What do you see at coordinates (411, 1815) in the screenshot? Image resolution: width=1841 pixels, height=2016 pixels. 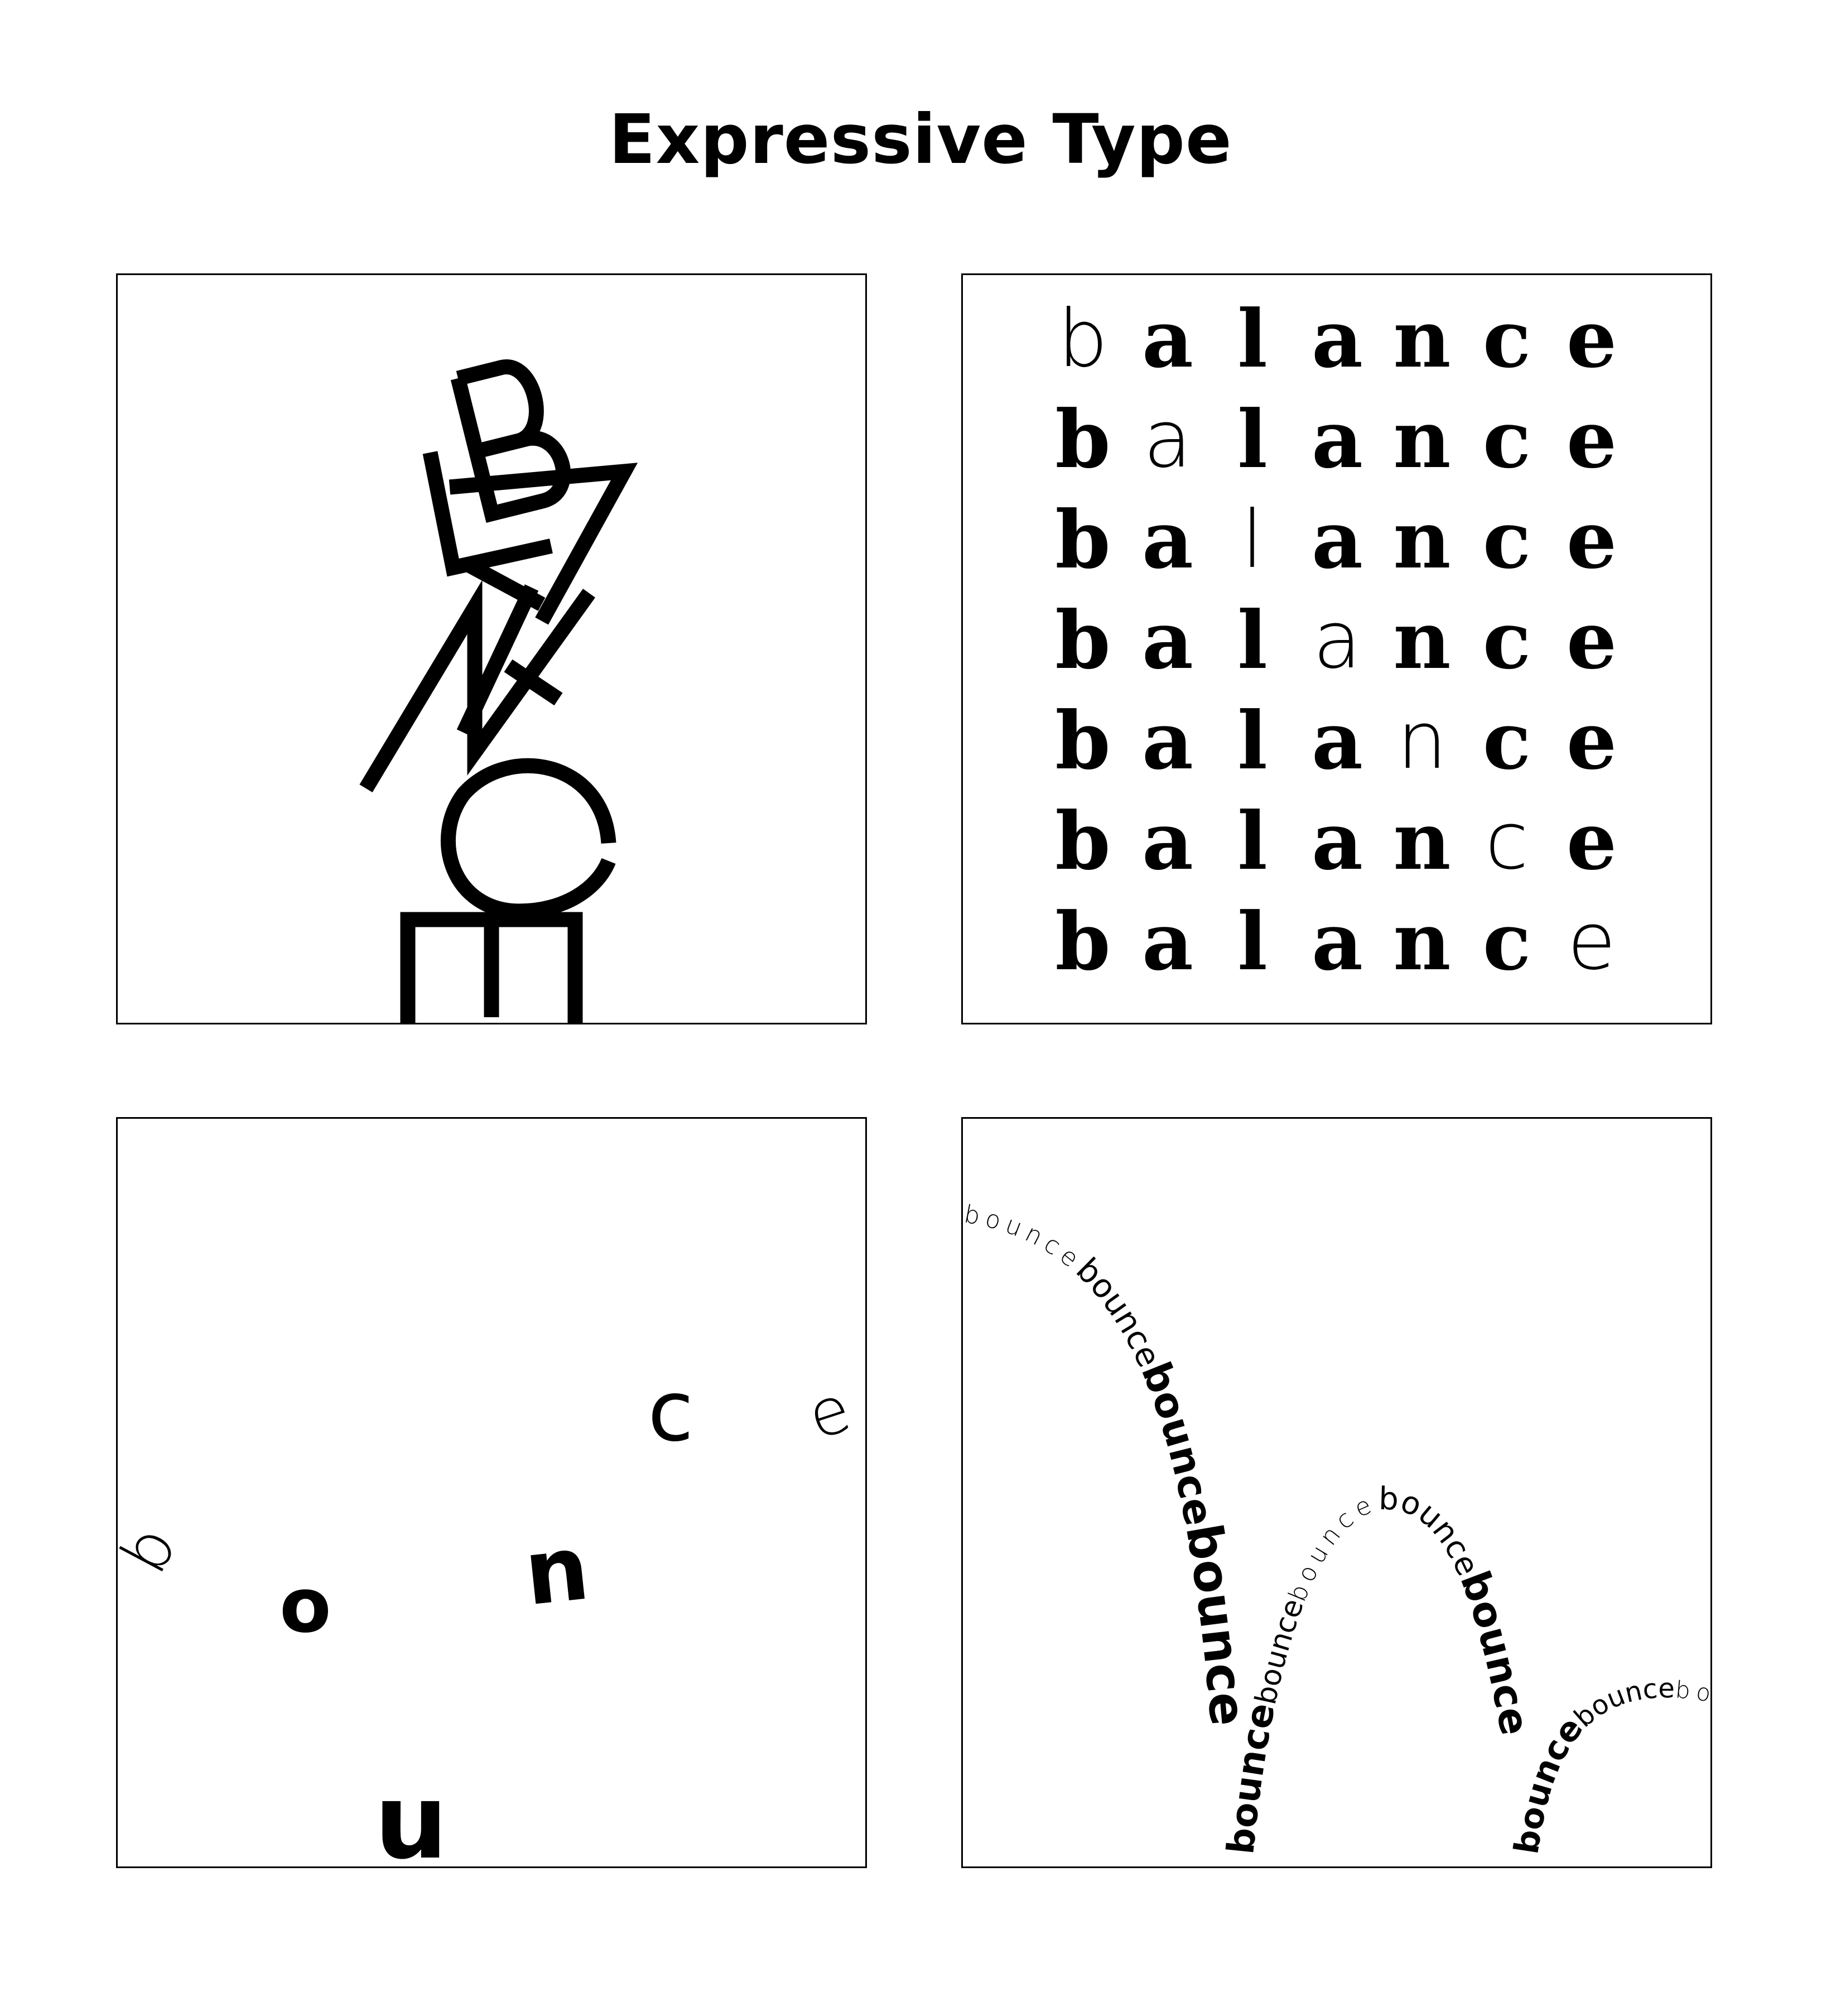 I see `scatter-letter-u: u` at bounding box center [411, 1815].